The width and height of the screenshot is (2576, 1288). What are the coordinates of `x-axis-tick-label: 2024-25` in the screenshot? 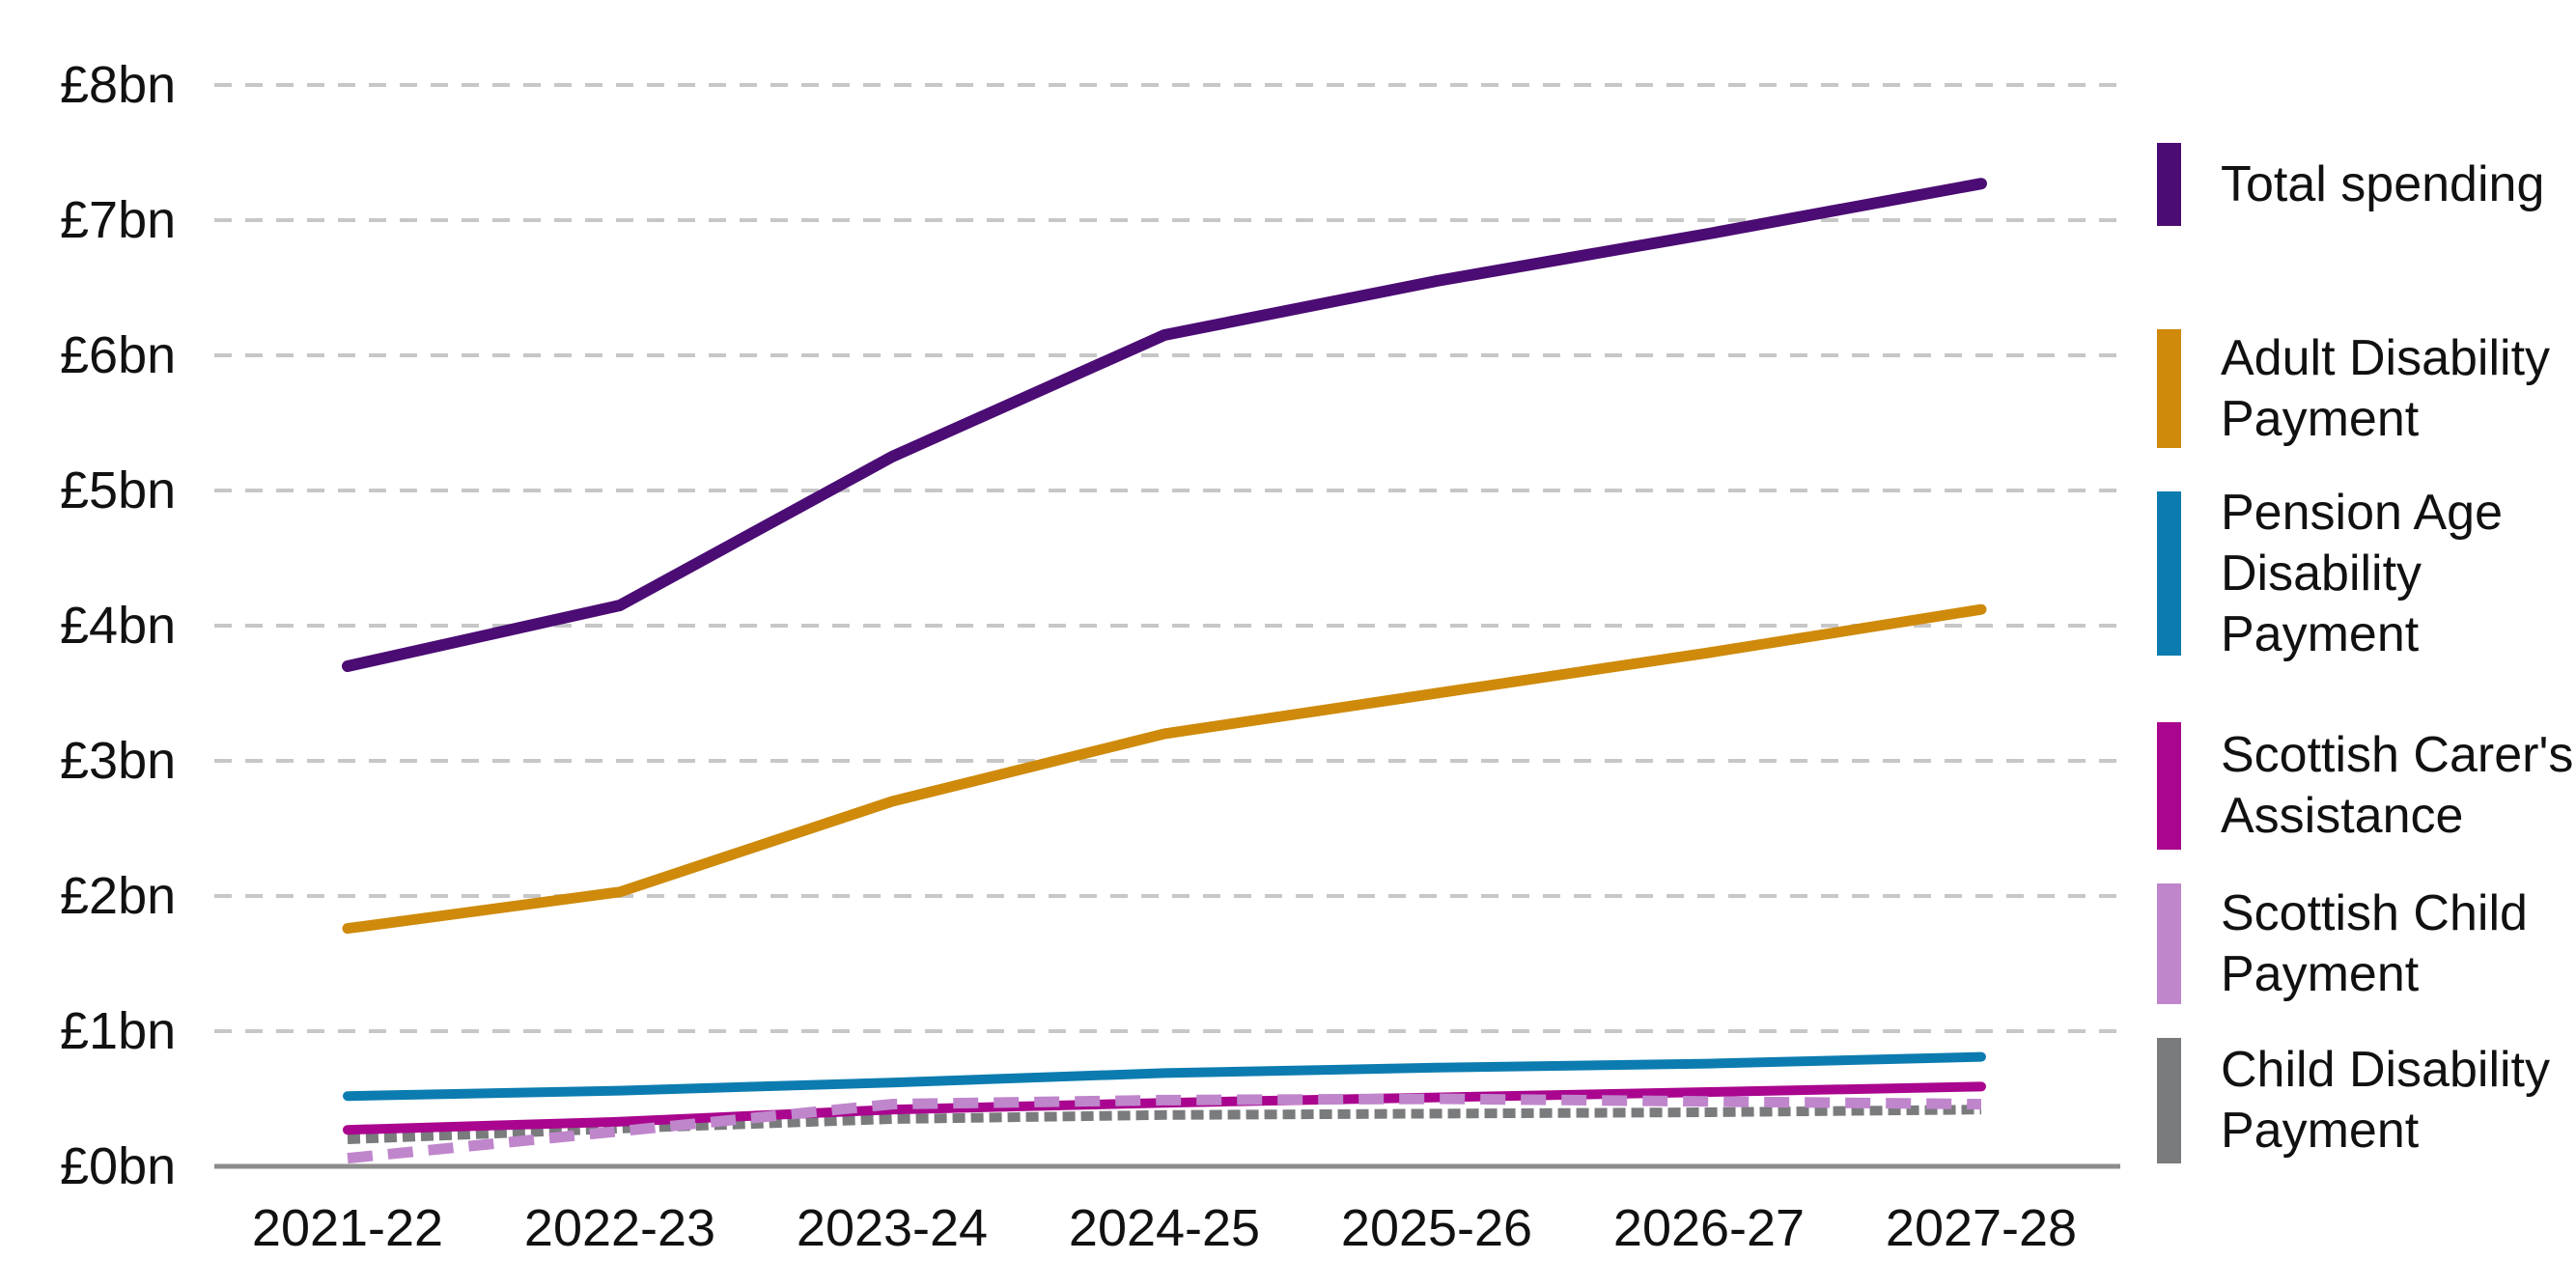 It's located at (1164, 1228).